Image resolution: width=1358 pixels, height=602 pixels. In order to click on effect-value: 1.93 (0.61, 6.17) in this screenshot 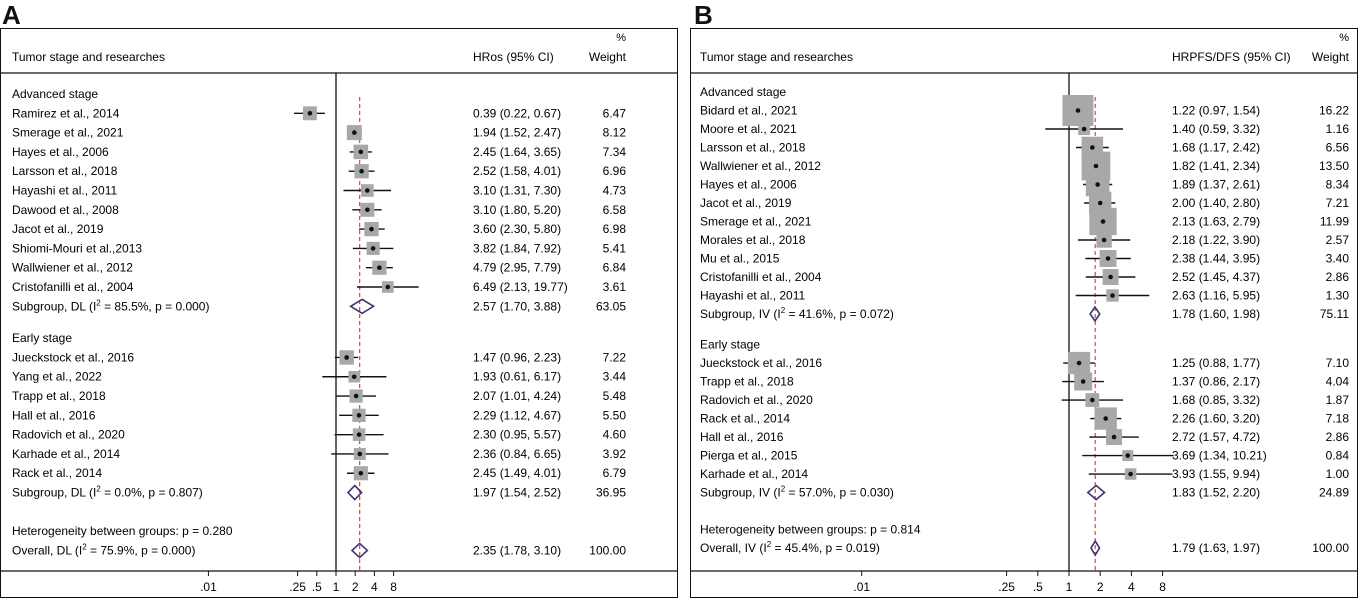, I will do `click(517, 377)`.